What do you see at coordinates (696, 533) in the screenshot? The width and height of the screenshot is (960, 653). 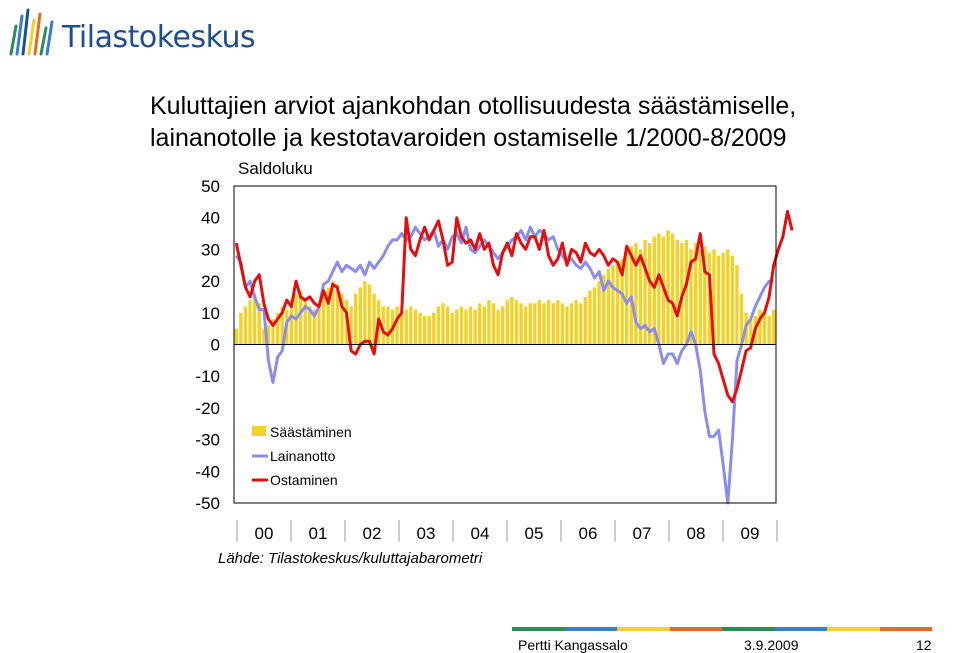 I see `x-tick-label: 08` at bounding box center [696, 533].